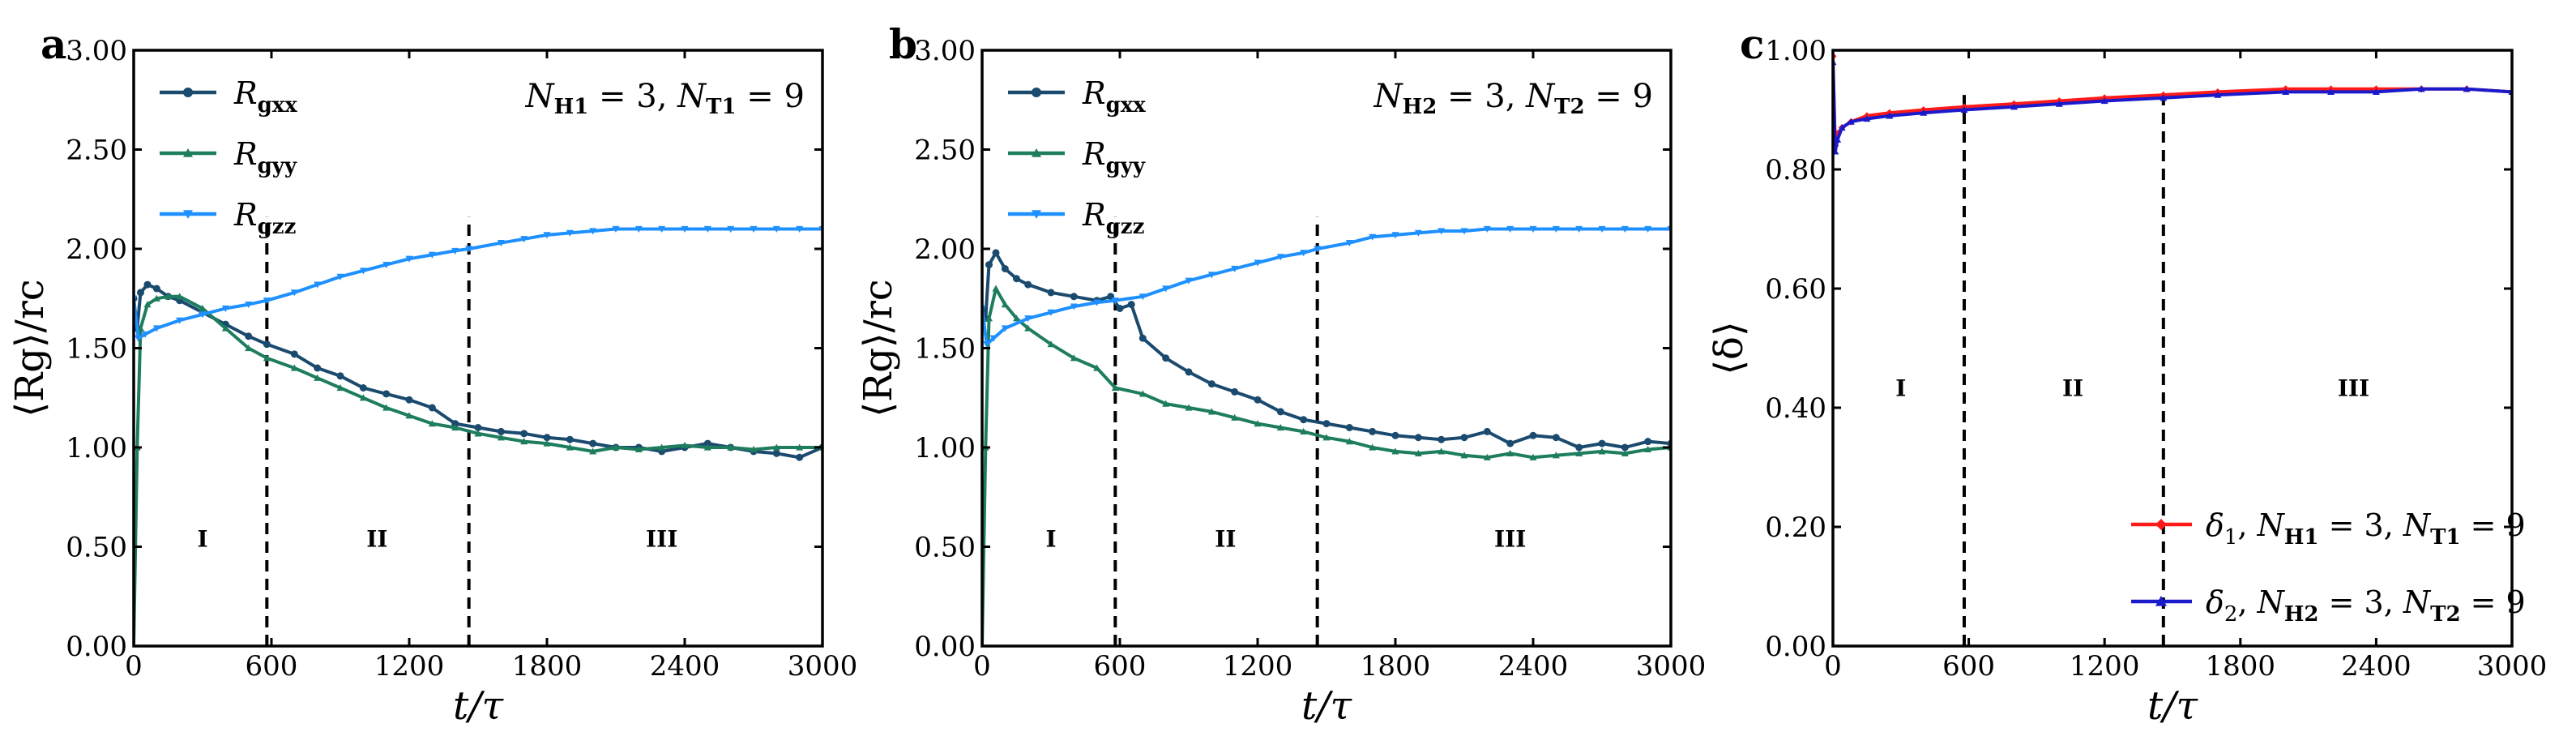 The height and width of the screenshot is (749, 2576). Describe the element at coordinates (96, 51) in the screenshot. I see `y-tick-label: 3.00` at that location.